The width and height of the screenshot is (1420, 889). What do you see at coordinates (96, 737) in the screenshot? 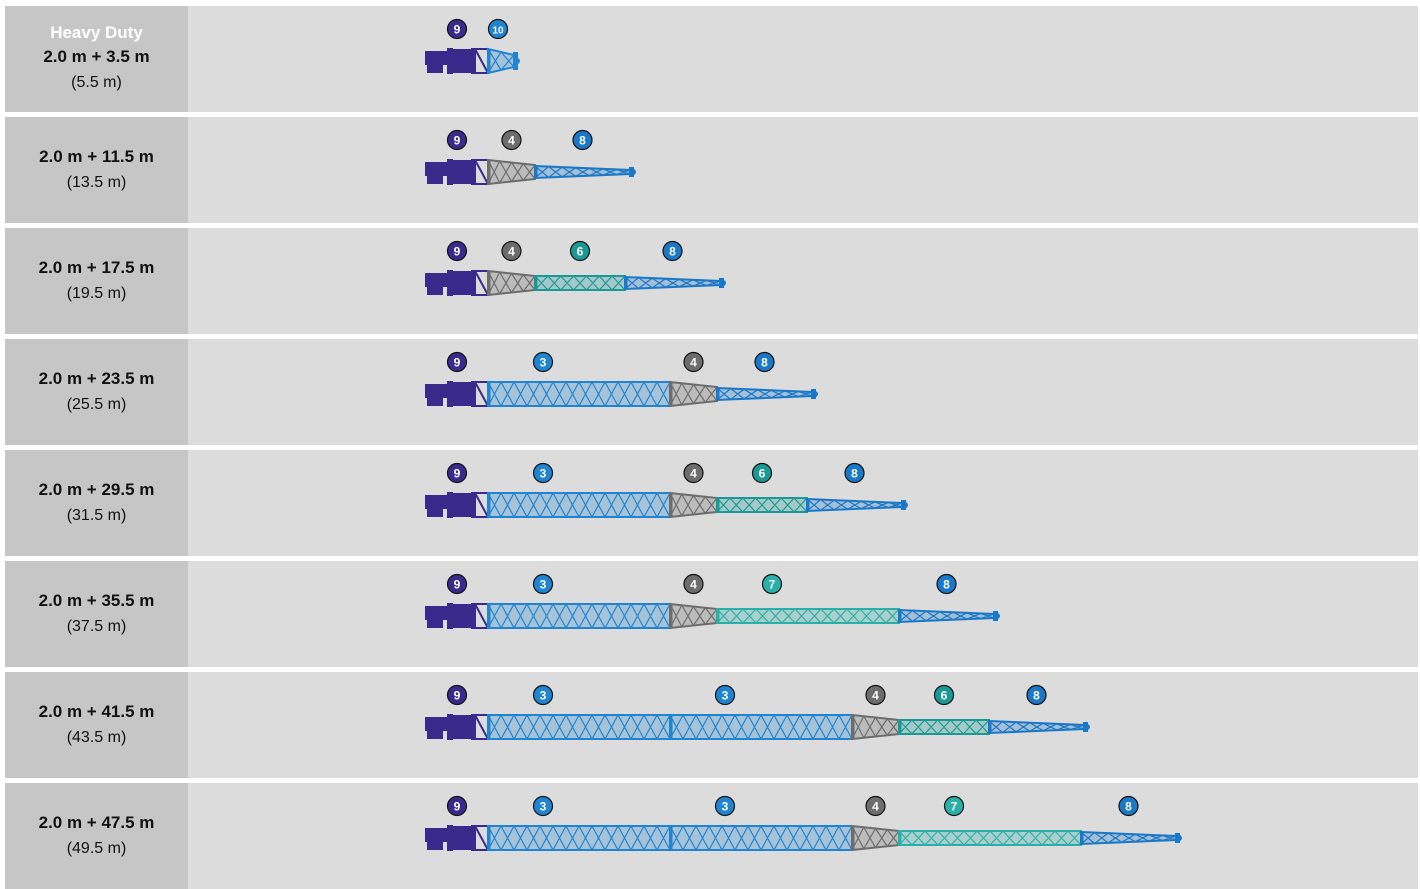
I see `config-total-length: (43.5 m)` at bounding box center [96, 737].